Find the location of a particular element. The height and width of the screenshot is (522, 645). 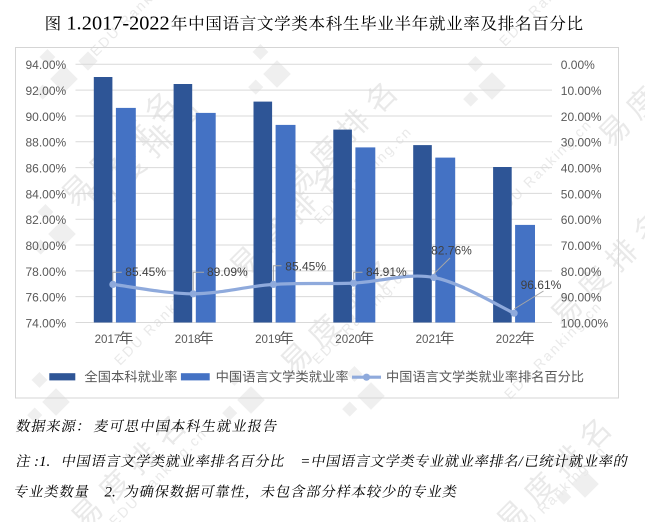

svg-text: 2017-2022 is located at coordinates (126, 23).